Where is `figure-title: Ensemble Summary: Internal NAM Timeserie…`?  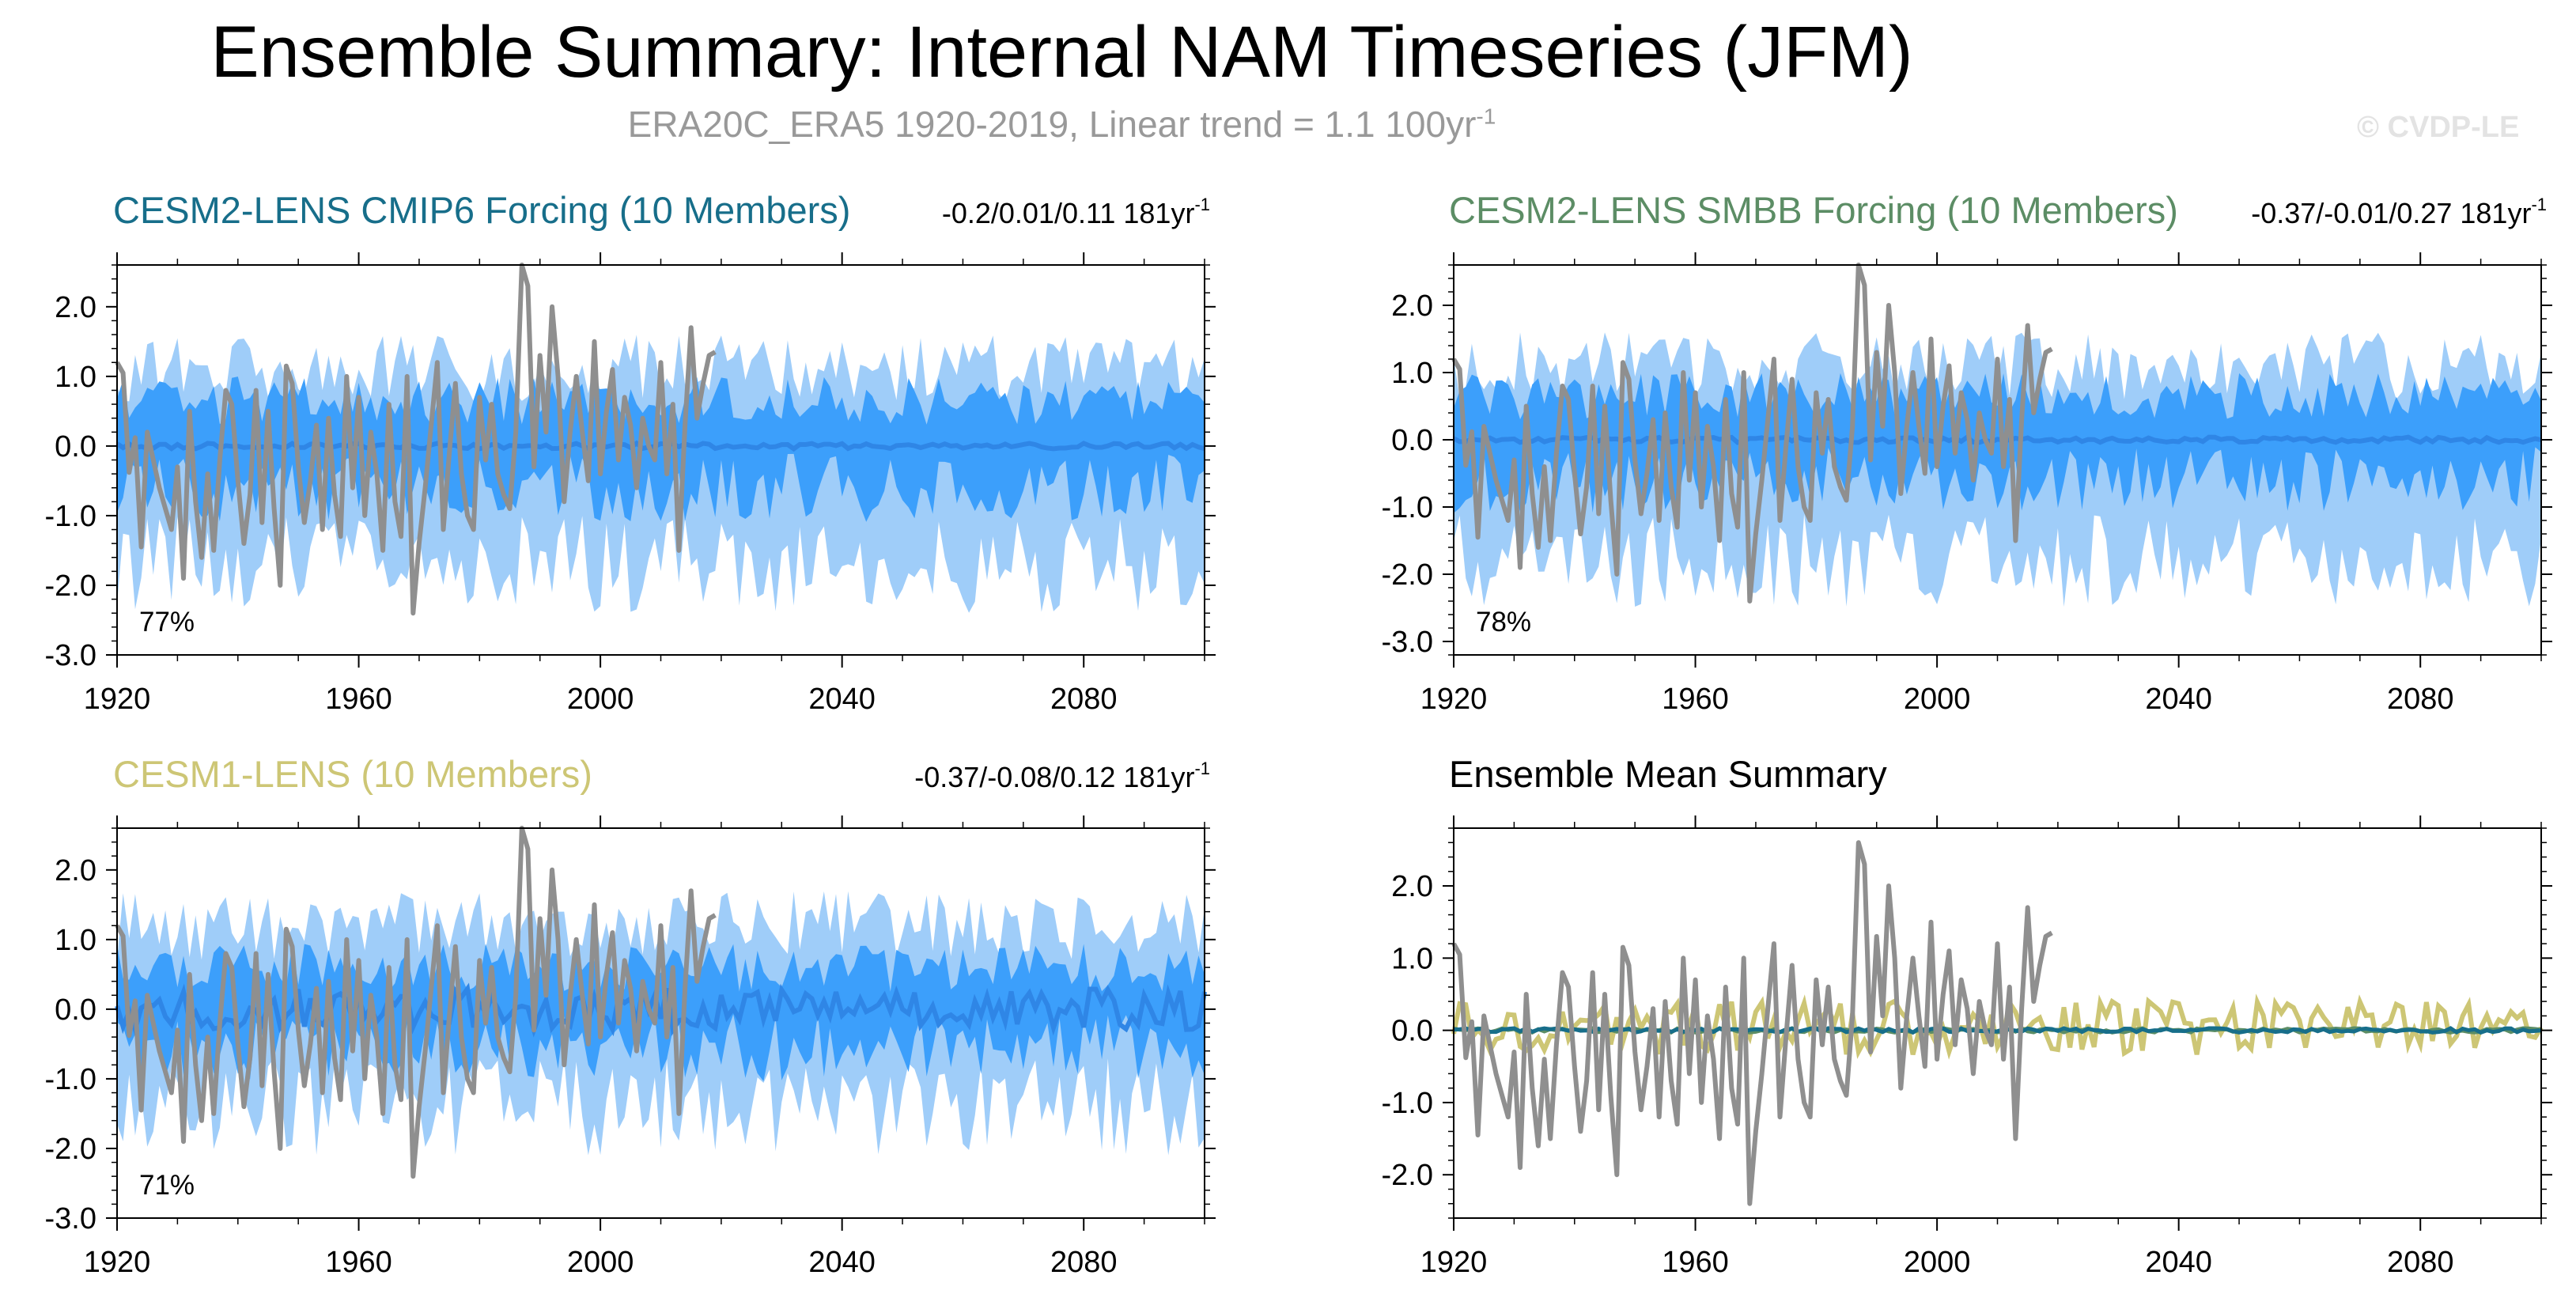 figure-title: Ensemble Summary: Internal NAM Timeserie… is located at coordinates (1062, 52).